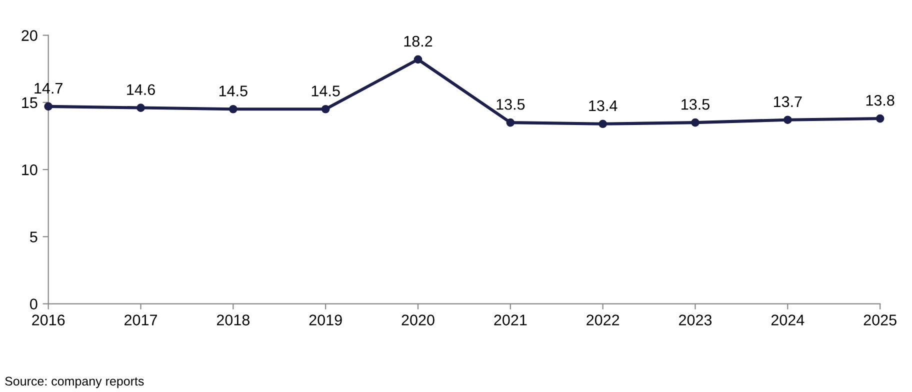  I want to click on x-tick-label: 2024, so click(787, 320).